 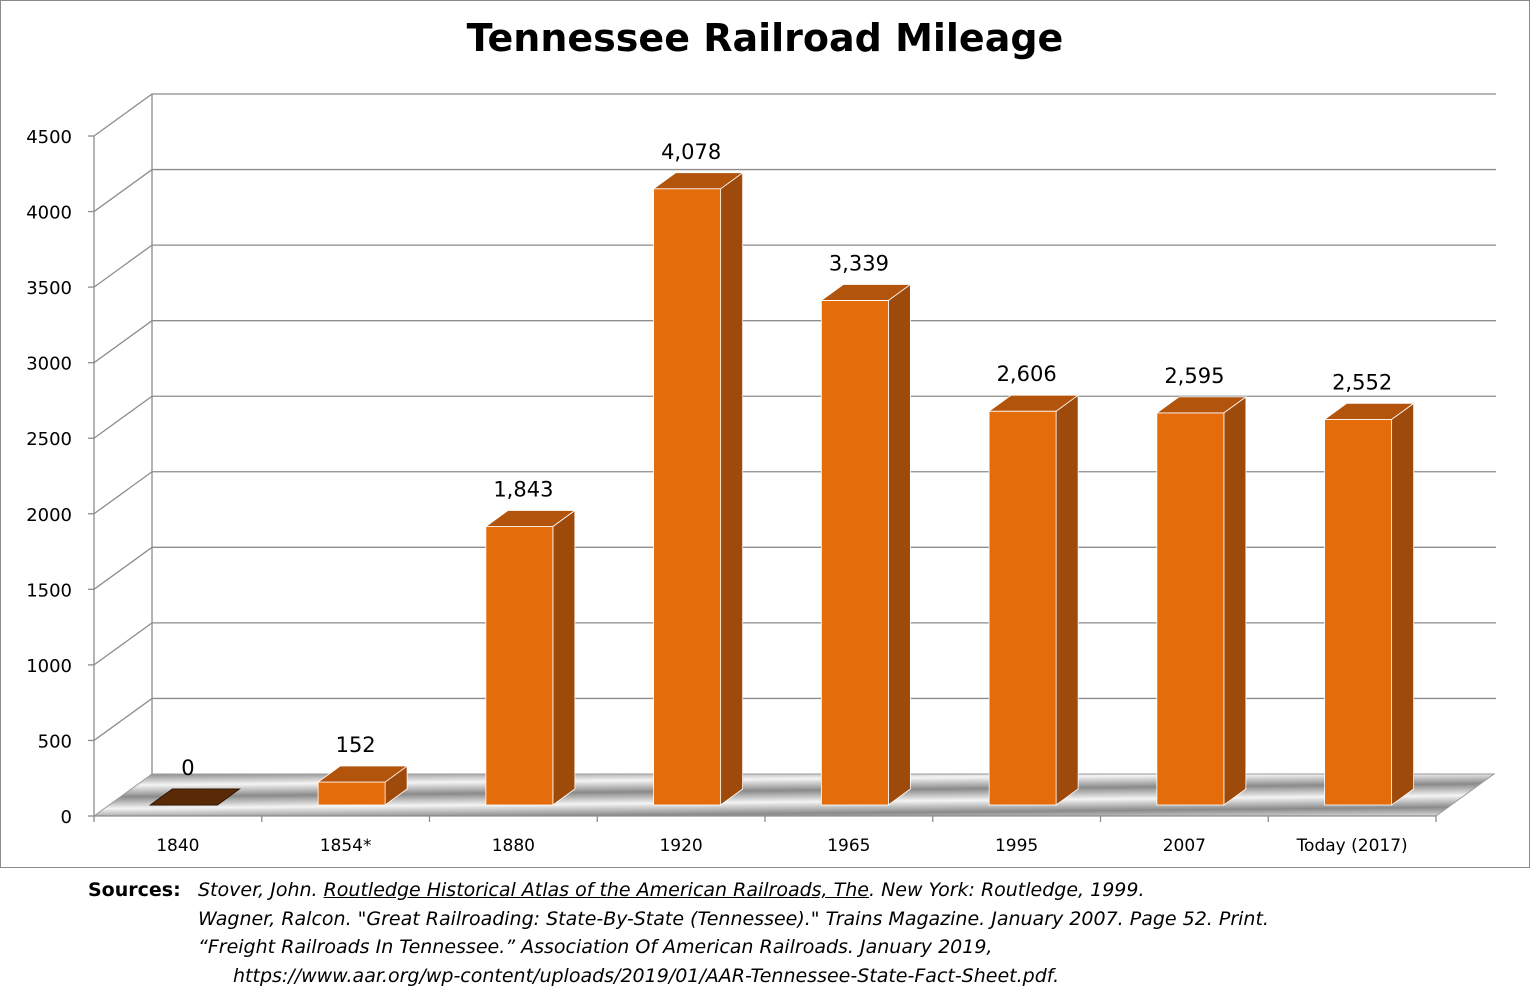 What do you see at coordinates (1194, 376) in the screenshot?
I see `data-label: 2,595` at bounding box center [1194, 376].